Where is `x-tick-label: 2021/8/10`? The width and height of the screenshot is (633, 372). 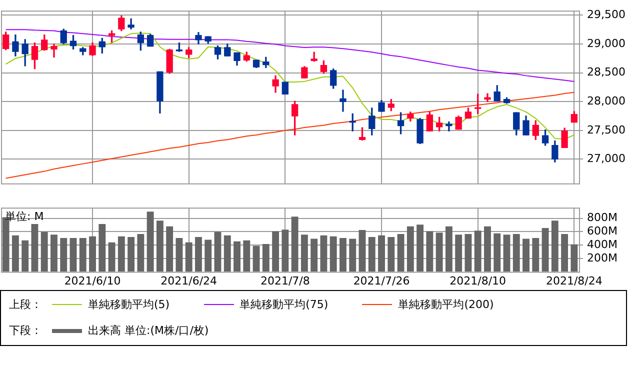 x-tick-label: 2021/8/10 is located at coordinates (478, 281).